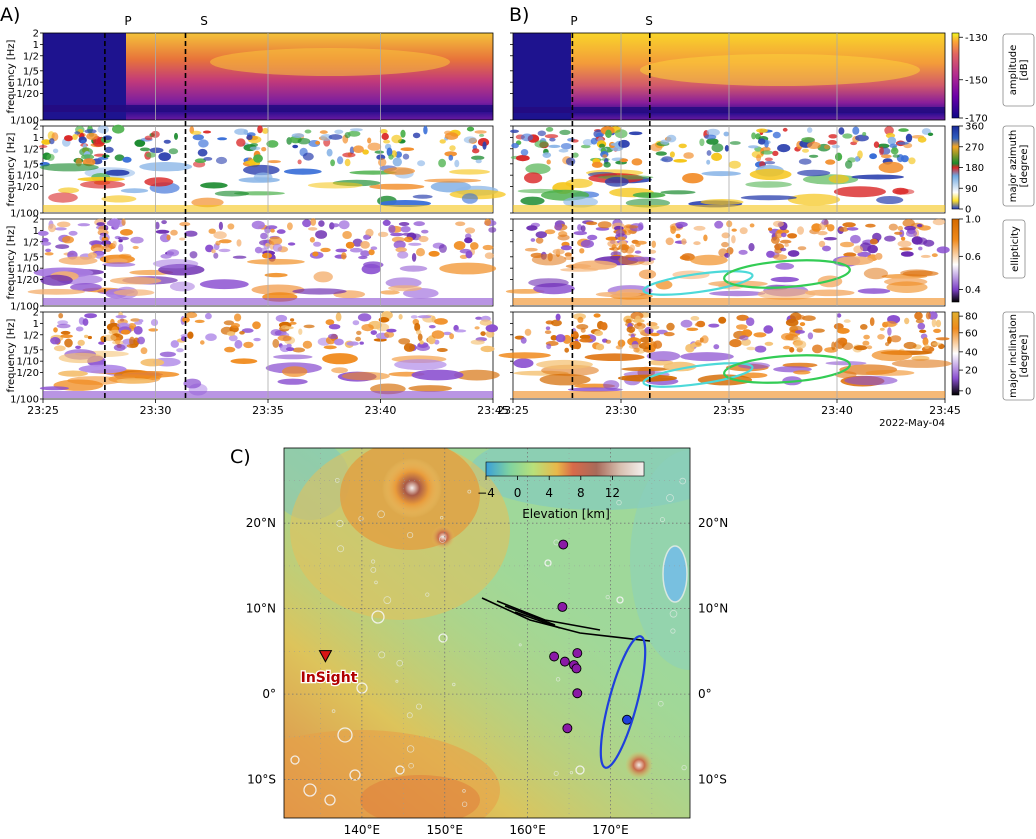  What do you see at coordinates (28, 187) in the screenshot?
I see `y-tick-label: 1/20` at bounding box center [28, 187].